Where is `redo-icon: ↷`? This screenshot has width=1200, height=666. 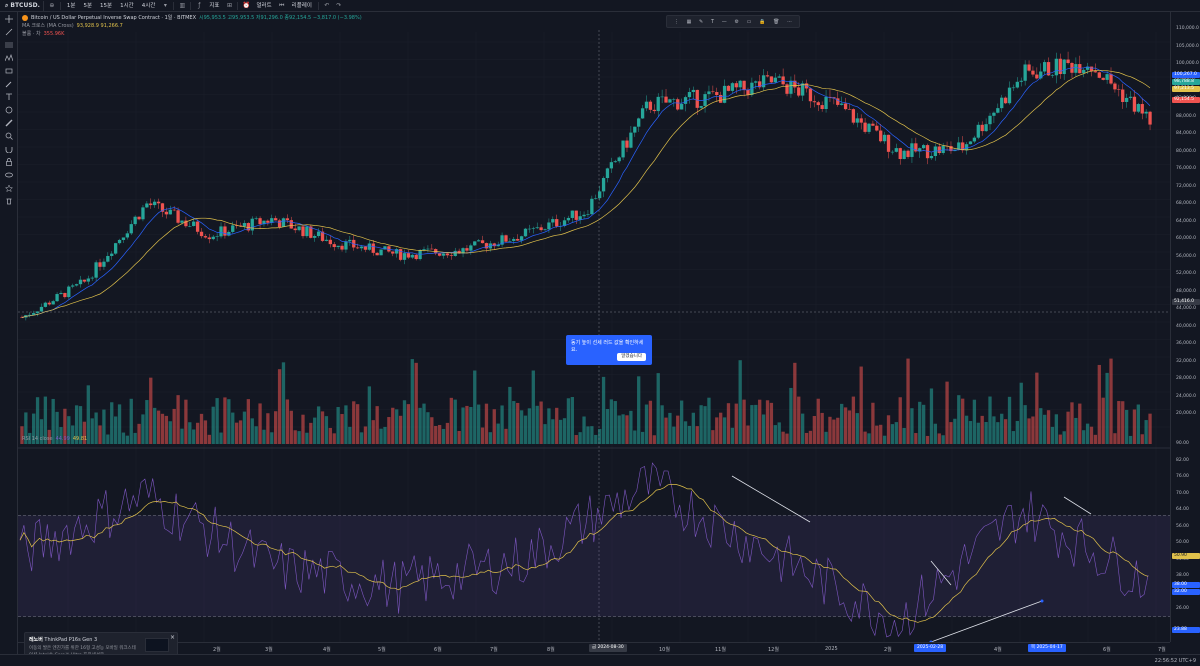 redo-icon: ↷ is located at coordinates (339, 5).